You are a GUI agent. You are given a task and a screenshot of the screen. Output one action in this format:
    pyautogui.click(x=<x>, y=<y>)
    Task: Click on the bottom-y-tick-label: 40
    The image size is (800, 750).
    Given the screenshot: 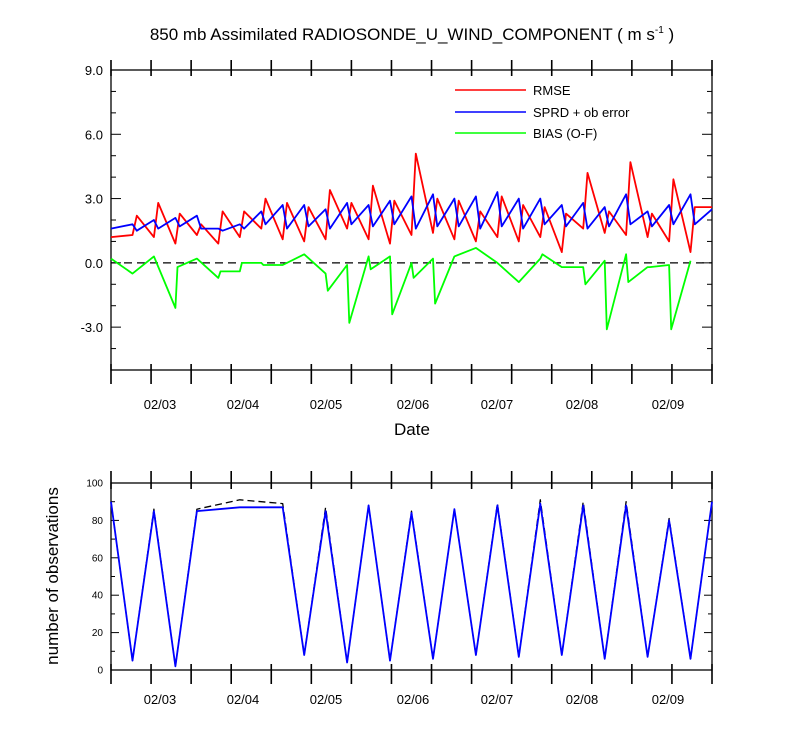 What is the action you would take?
    pyautogui.click(x=98, y=596)
    